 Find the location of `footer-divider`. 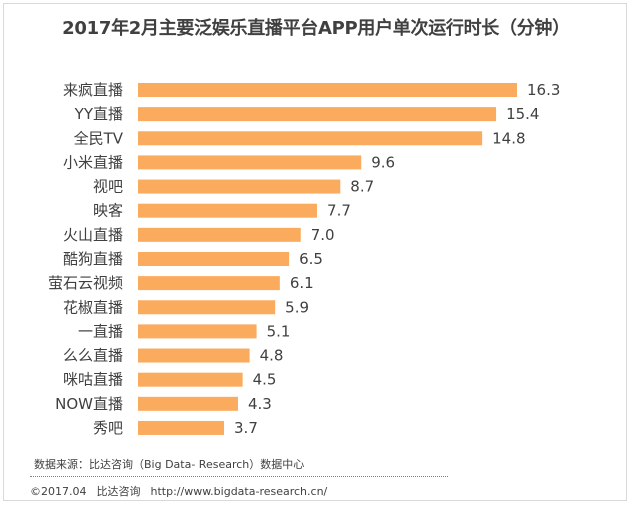

footer-divider is located at coordinates (239, 476).